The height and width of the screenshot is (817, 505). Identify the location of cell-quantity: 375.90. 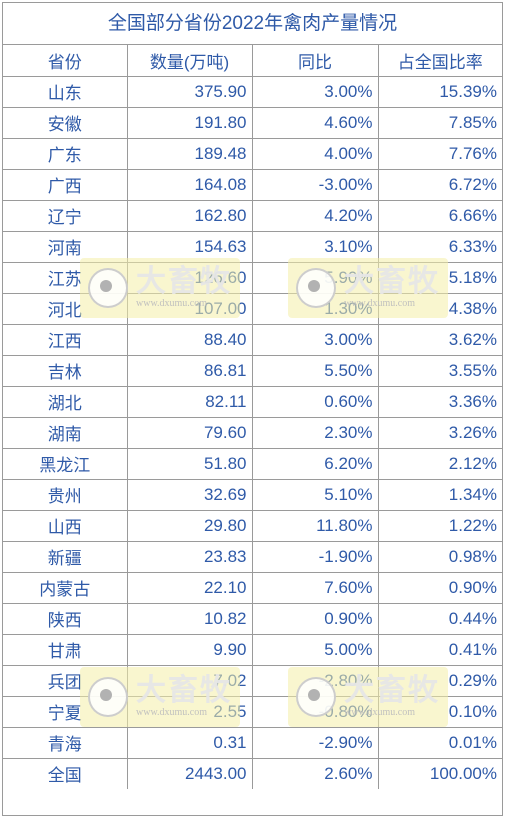
(190, 92).